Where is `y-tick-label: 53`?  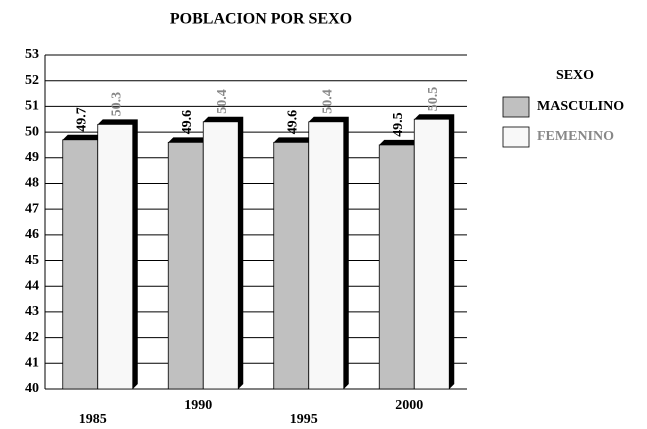
y-tick-label: 53 is located at coordinates (32, 54).